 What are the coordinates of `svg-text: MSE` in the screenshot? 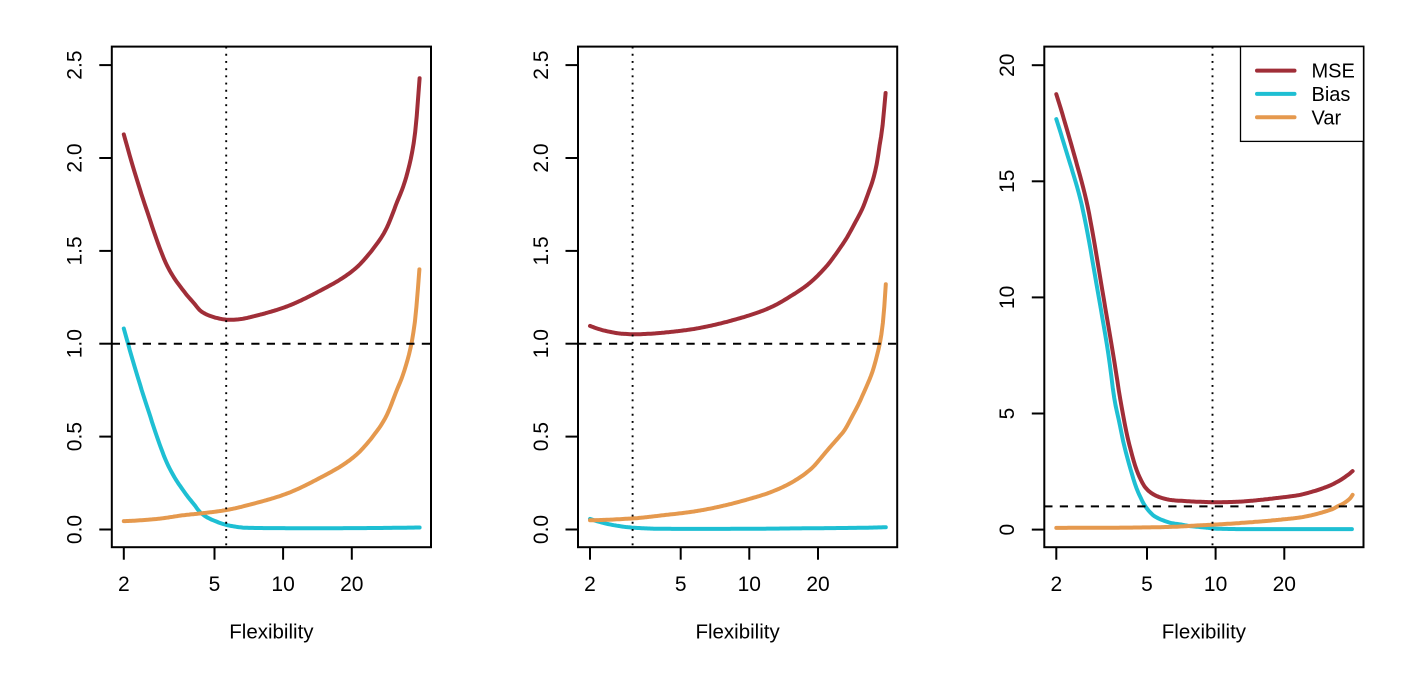 It's located at (1333, 72).